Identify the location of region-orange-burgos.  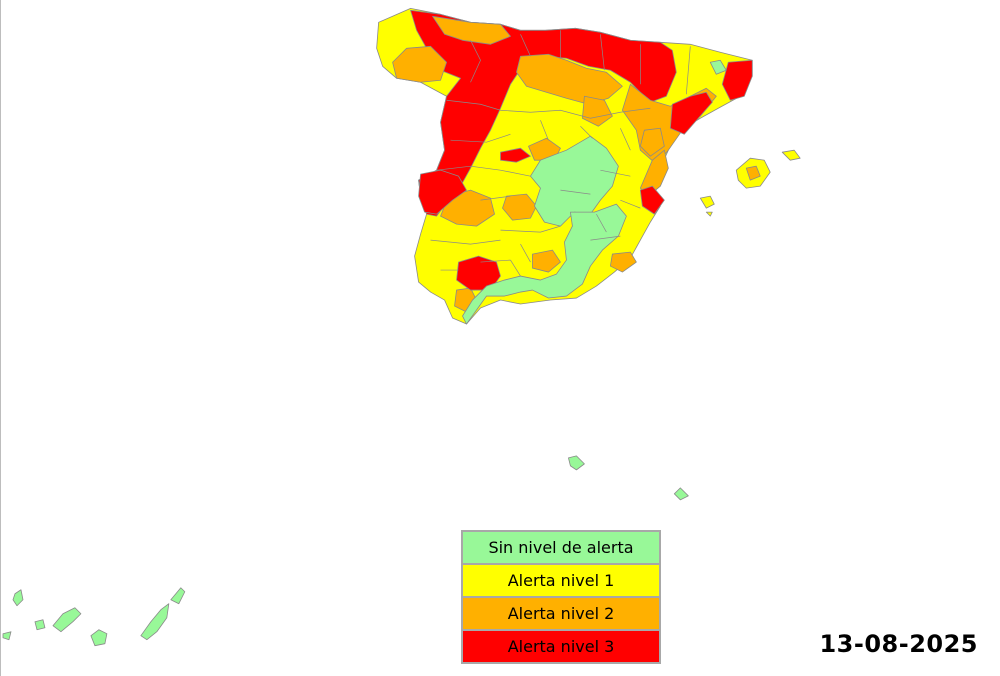
(569, 79).